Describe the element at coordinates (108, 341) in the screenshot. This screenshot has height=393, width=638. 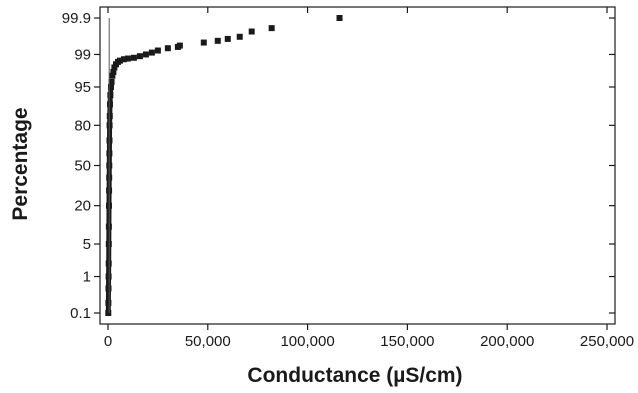
I see `x-tick-label: 0` at that location.